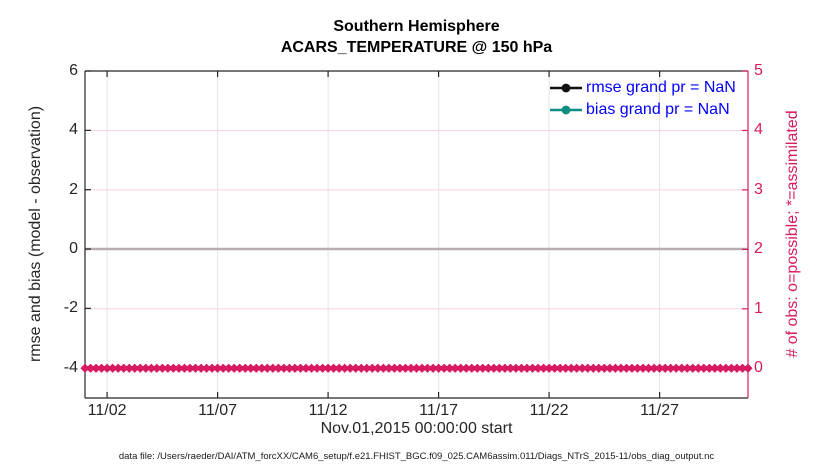  Describe the element at coordinates (660, 410) in the screenshot. I see `x-tick-label: 11/27` at that location.